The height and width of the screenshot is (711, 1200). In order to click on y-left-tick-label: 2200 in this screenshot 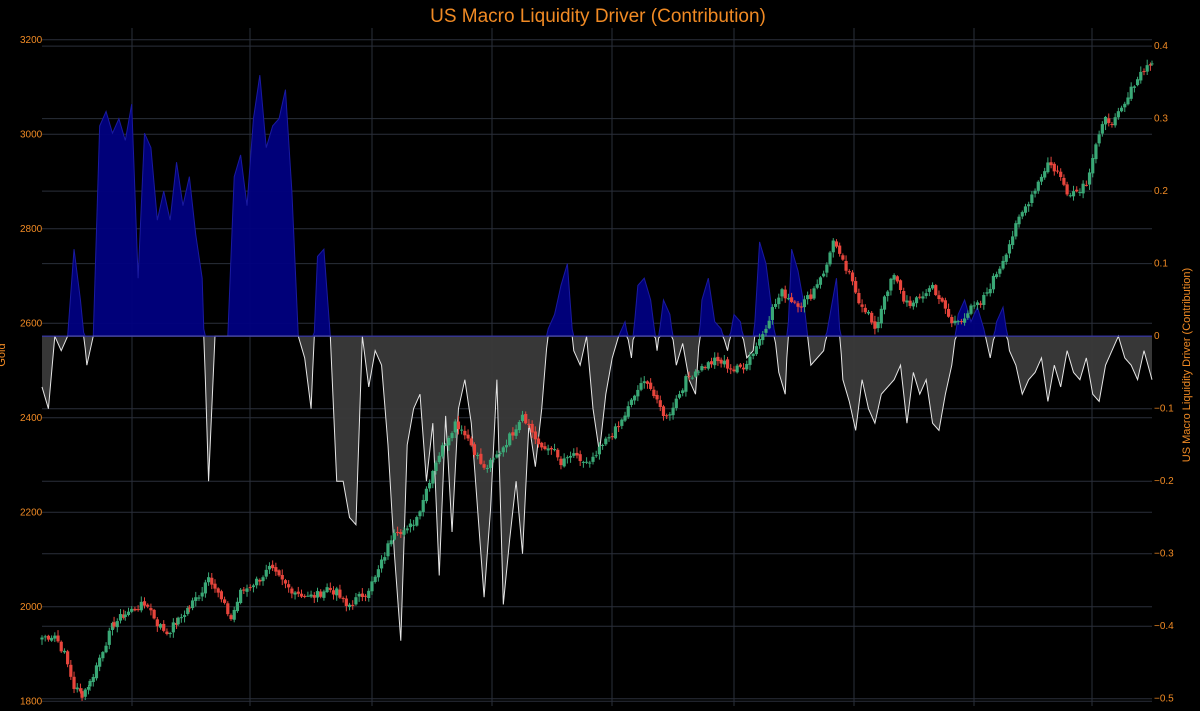, I will do `click(31, 512)`.